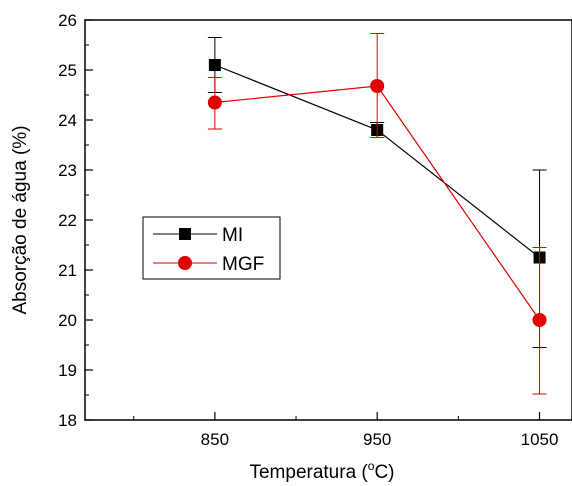 This screenshot has height=486, width=572. I want to click on x-tick-label: 1050, so click(540, 439).